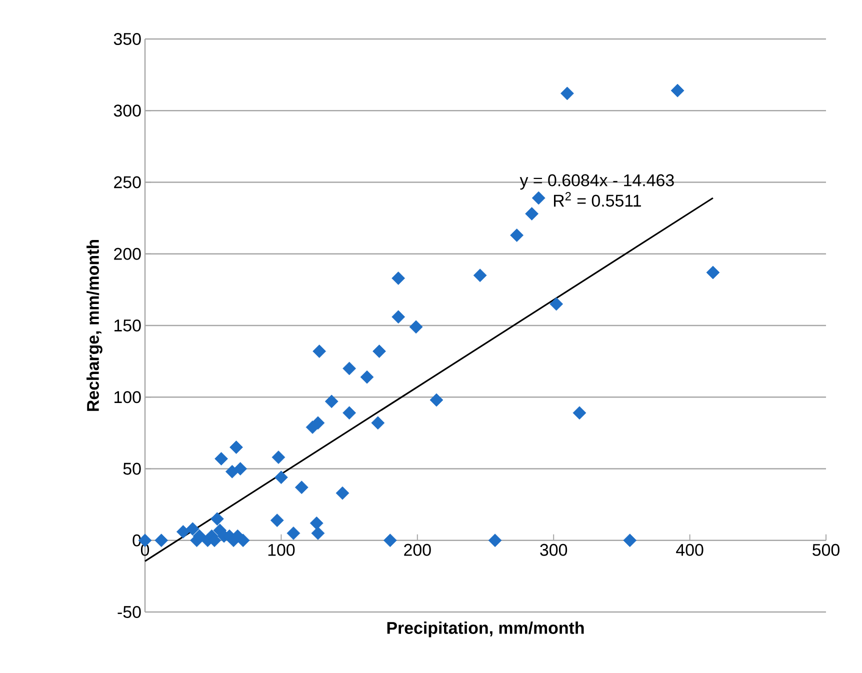 Image resolution: width=862 pixels, height=673 pixels. What do you see at coordinates (127, 326) in the screenshot?
I see `y-tick-label: 150` at bounding box center [127, 326].